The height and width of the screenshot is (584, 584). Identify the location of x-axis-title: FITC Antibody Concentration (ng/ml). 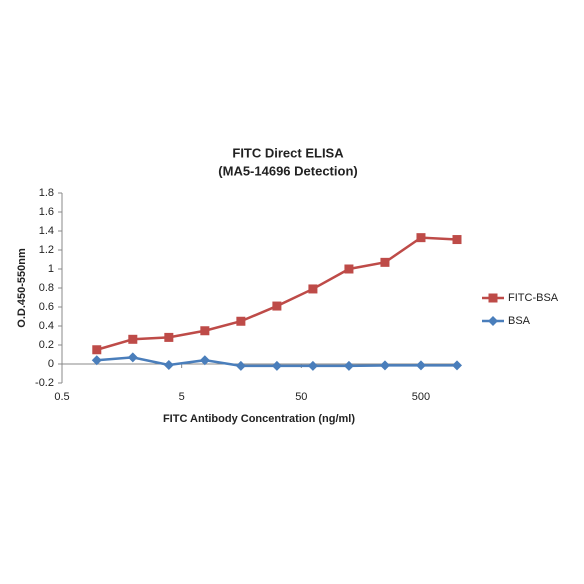
(259, 419).